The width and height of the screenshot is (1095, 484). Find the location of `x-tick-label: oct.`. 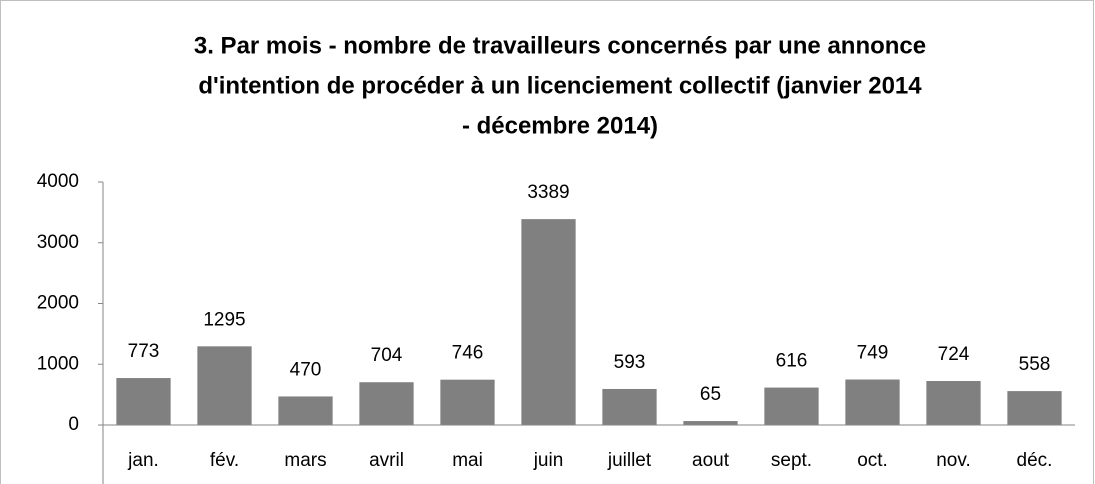

x-tick-label: oct. is located at coordinates (872, 460).